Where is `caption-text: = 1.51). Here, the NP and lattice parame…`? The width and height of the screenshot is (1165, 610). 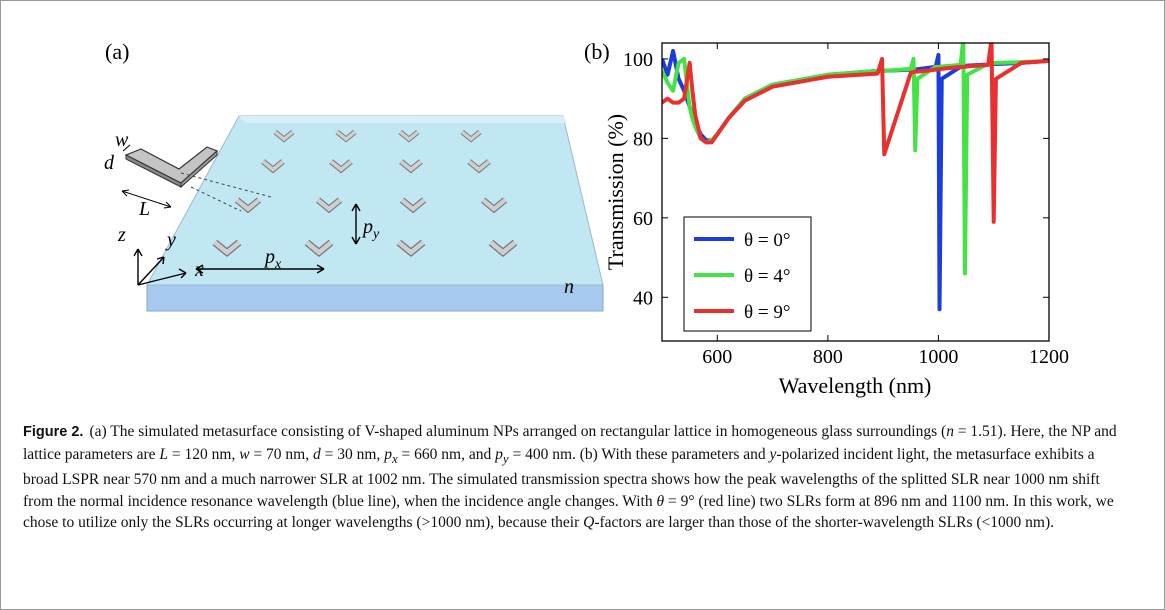 caption-text: = 1.51). Here, the NP and lattice parame… is located at coordinates (570, 443).